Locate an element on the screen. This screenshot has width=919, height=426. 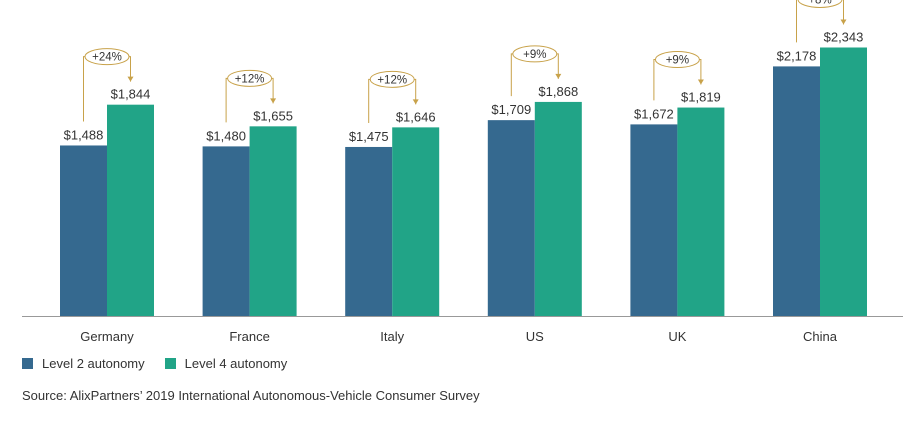
bar-level-2-uk is located at coordinates (654, 220).